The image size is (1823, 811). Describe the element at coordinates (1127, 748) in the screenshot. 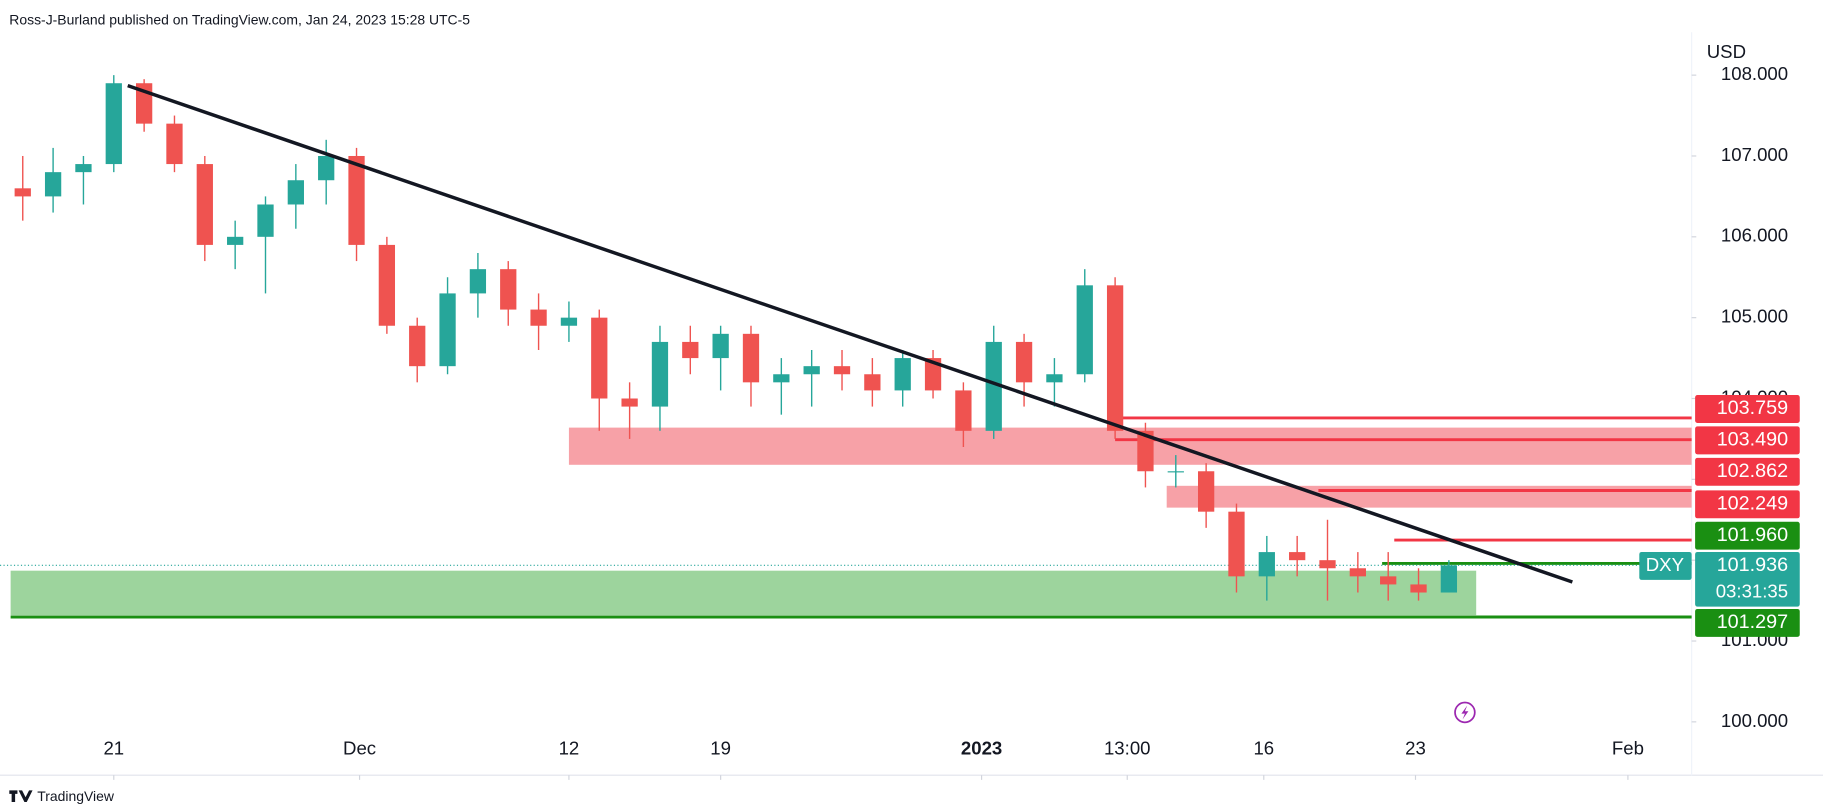

I see `x-tick-label: 13:00` at that location.